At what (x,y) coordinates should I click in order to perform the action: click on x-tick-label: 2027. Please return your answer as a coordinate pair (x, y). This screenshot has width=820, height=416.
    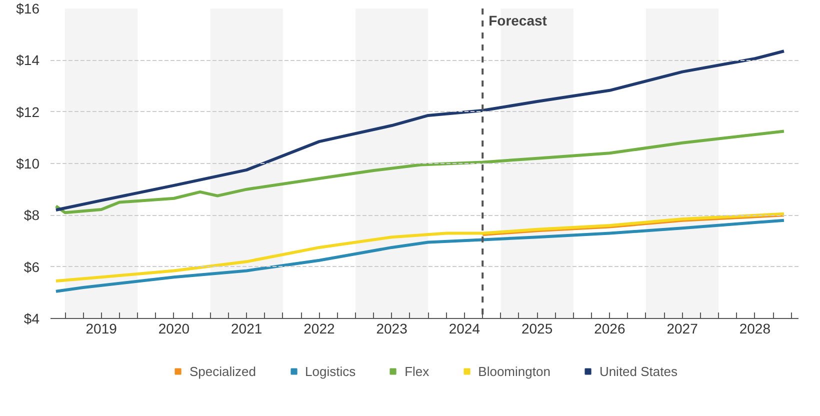
    Looking at the image, I should click on (682, 328).